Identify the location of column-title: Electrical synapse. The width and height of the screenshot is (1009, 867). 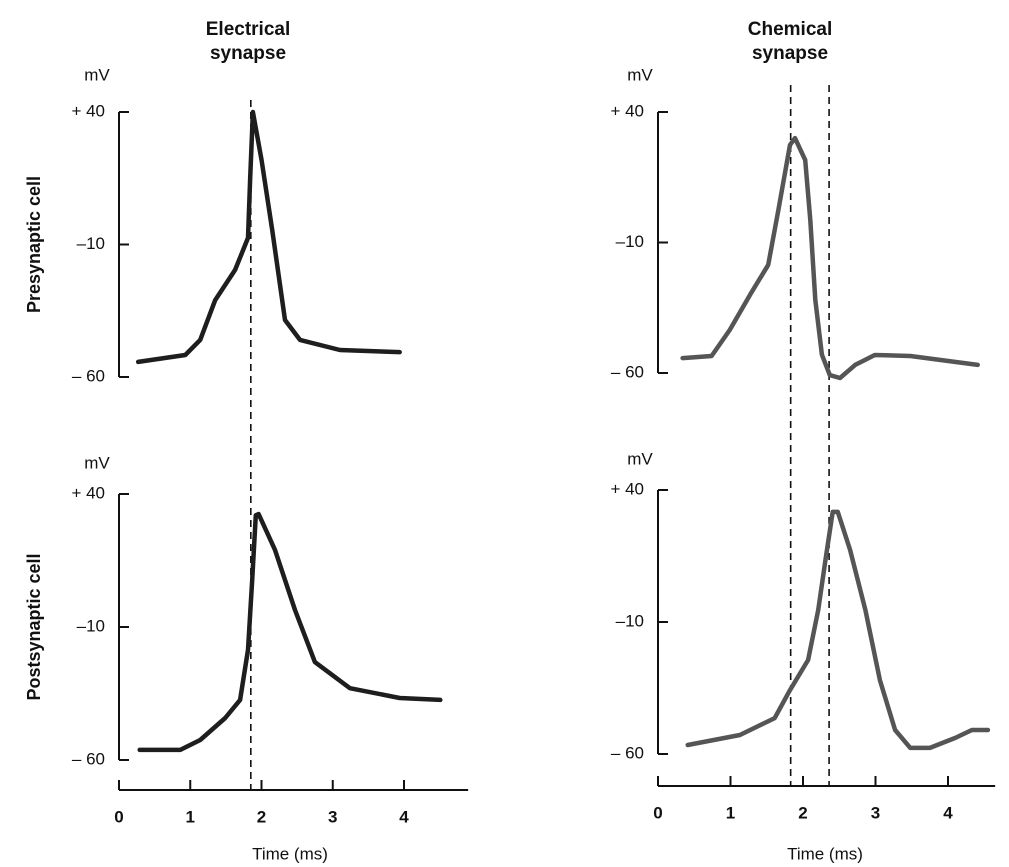
(248, 41).